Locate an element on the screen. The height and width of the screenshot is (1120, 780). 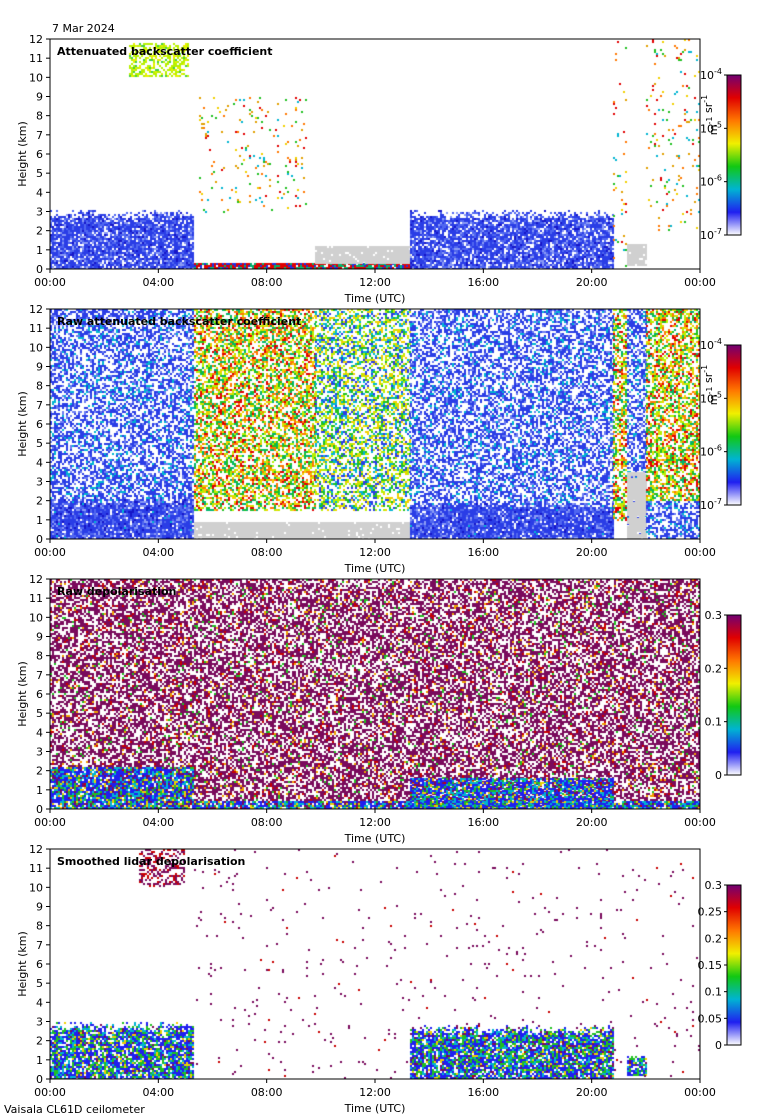
panel-title: Smoothed lidar depolarisation is located at coordinates (151, 861).